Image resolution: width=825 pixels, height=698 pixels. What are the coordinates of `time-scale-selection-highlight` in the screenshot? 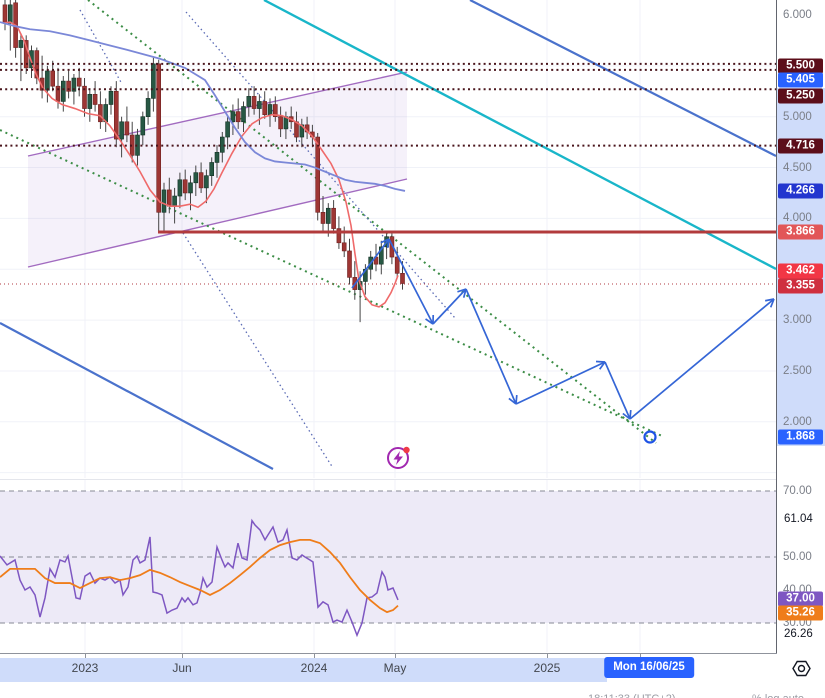 It's located at (303, 670).